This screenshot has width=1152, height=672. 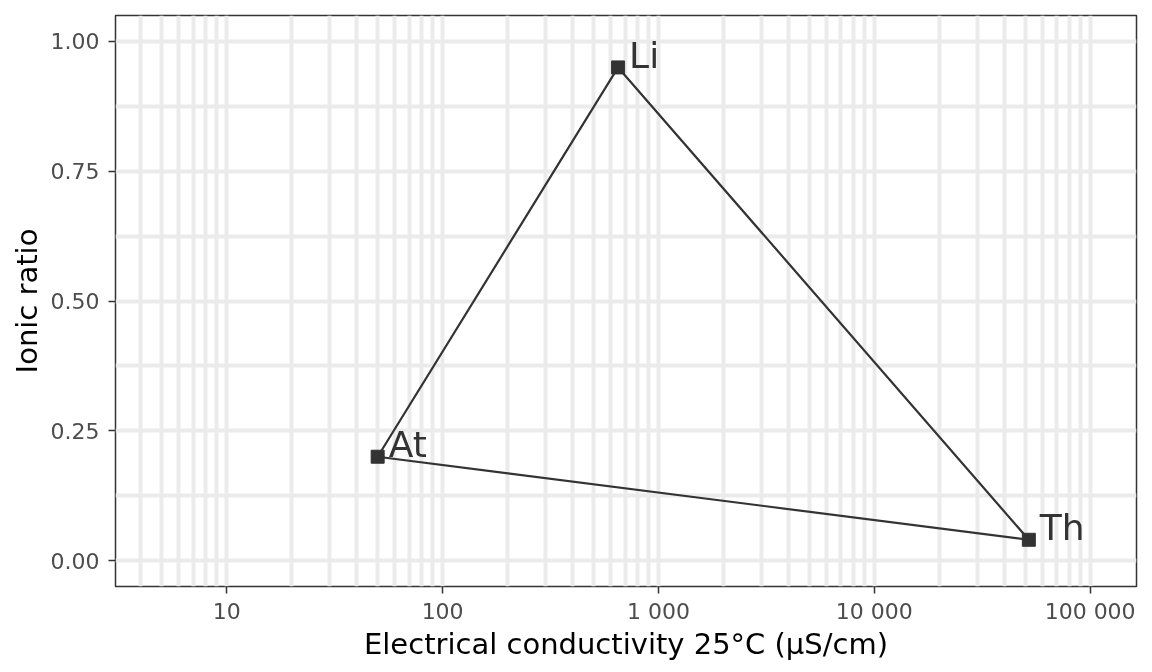 What do you see at coordinates (626, 643) in the screenshot?
I see `x-axis-title: Electrical conductivity 25°C (µS/cm)` at bounding box center [626, 643].